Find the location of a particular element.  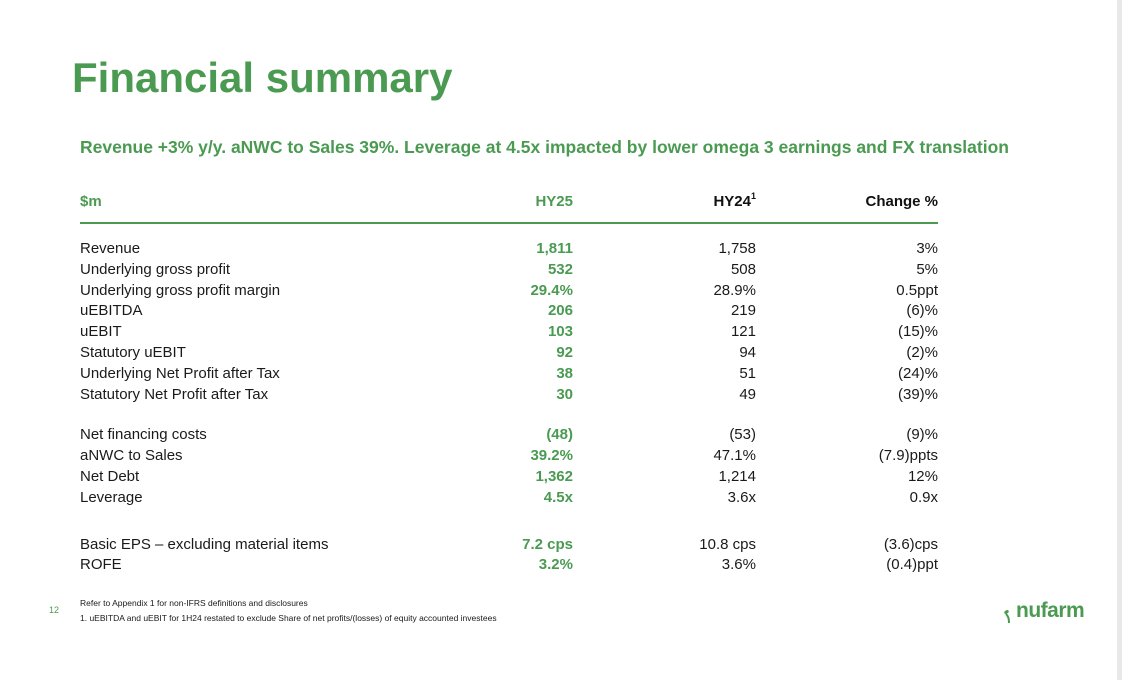

row-hy24: (53) is located at coordinates (742, 435).